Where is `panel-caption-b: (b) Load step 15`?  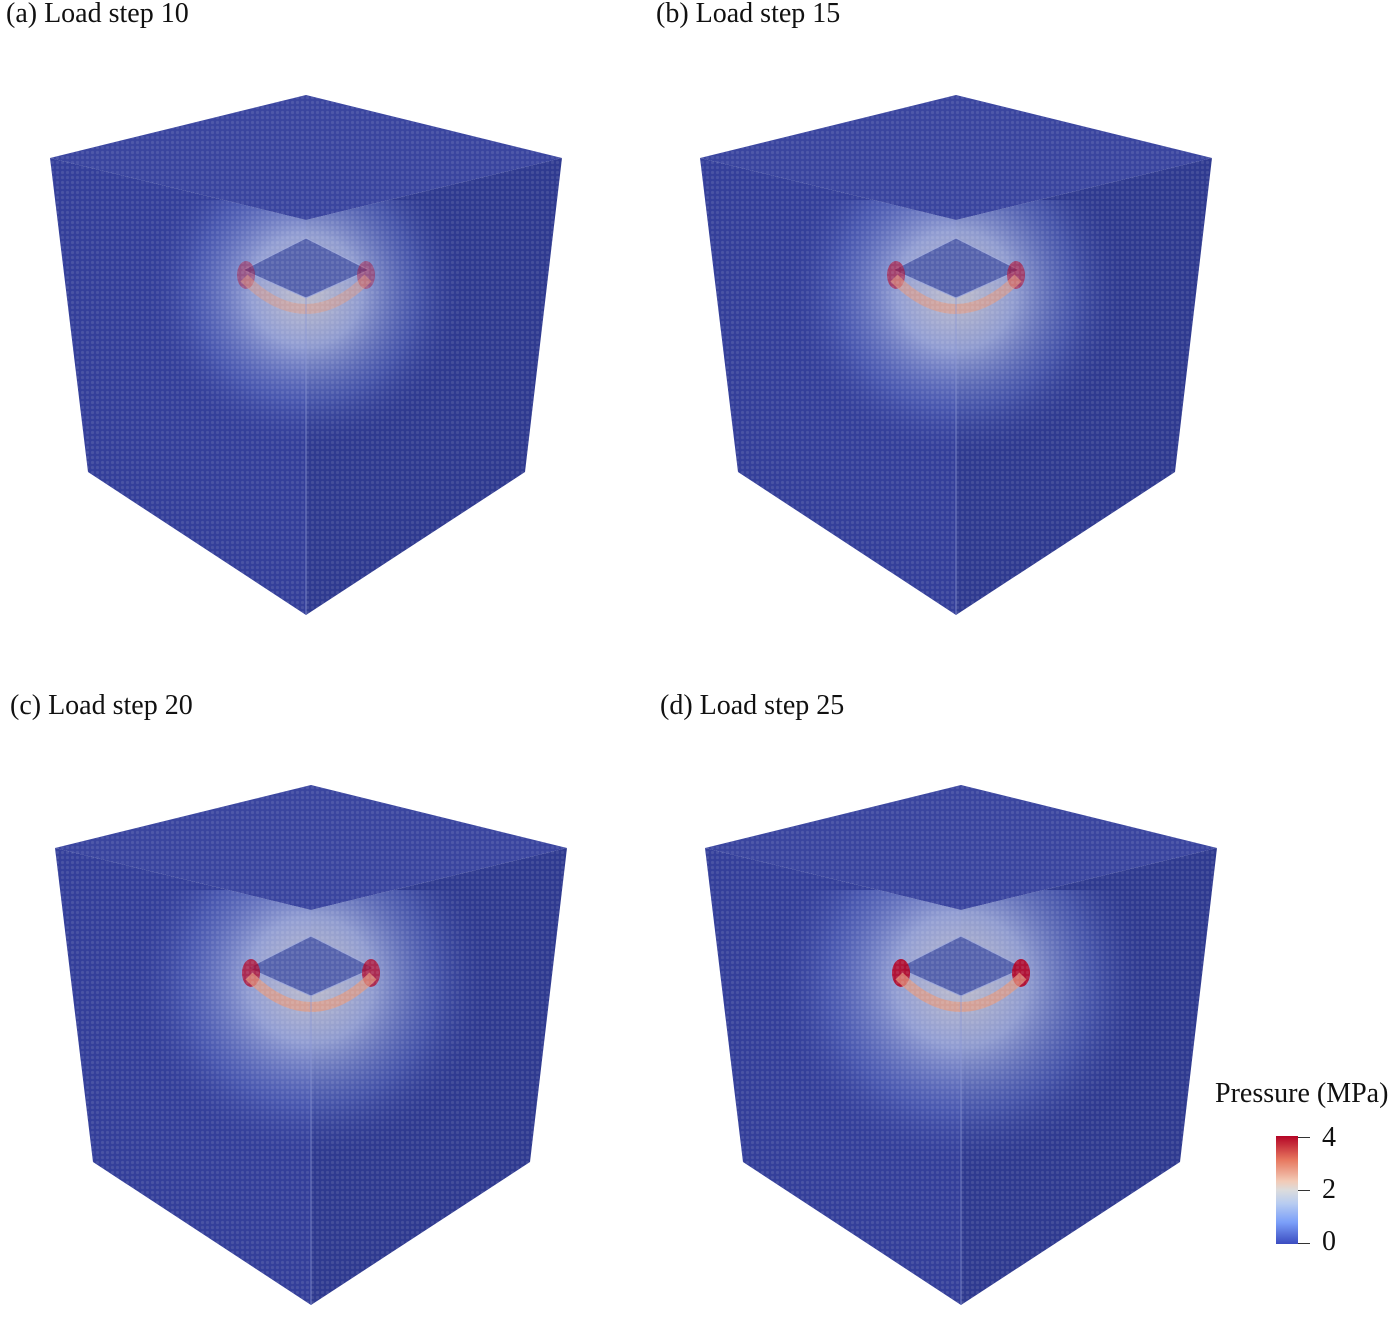 panel-caption-b: (b) Load step 15 is located at coordinates (748, 14).